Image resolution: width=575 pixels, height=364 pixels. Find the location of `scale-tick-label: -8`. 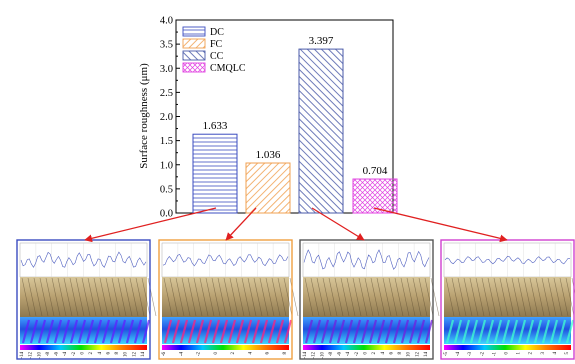

scale-tick-label: -8 is located at coordinates (331, 354).